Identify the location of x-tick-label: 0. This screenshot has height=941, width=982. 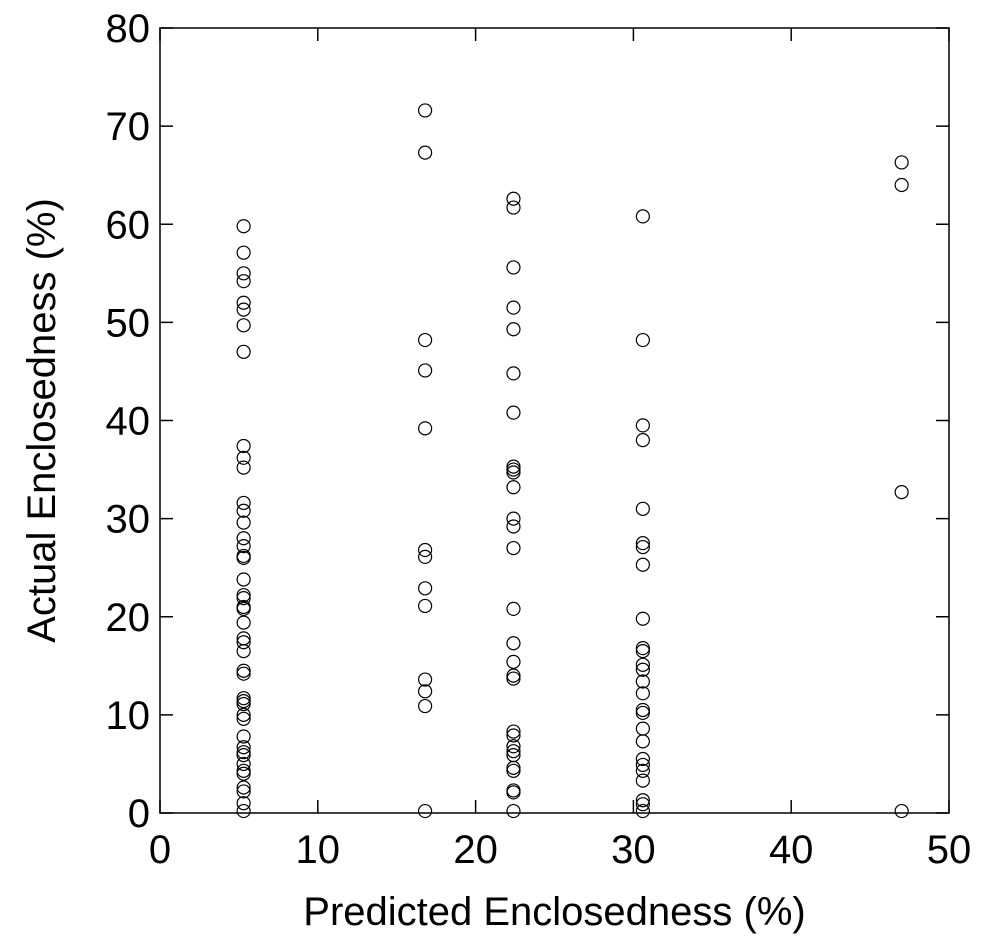
(160, 850).